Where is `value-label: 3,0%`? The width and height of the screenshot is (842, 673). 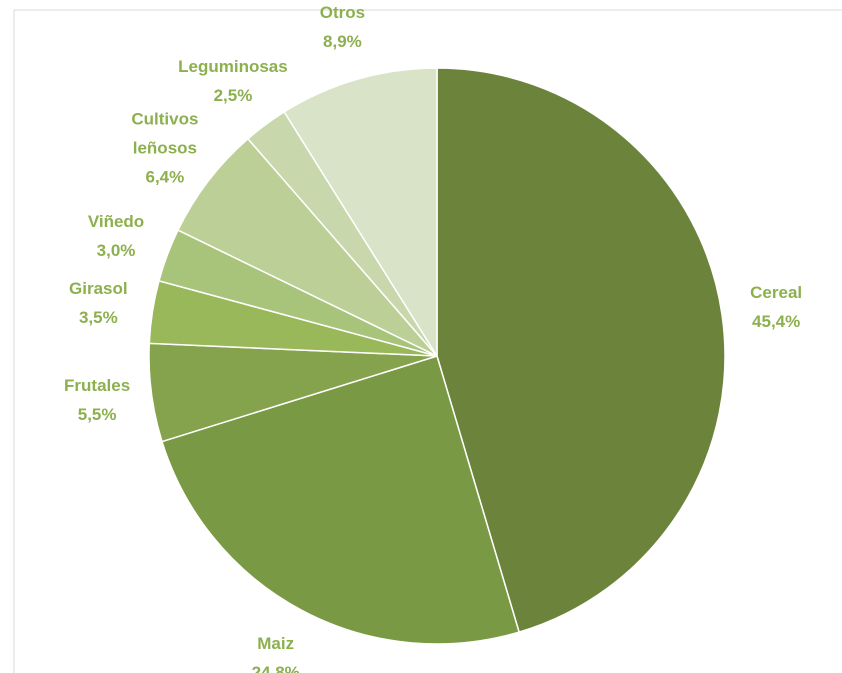 value-label: 3,0% is located at coordinates (116, 250).